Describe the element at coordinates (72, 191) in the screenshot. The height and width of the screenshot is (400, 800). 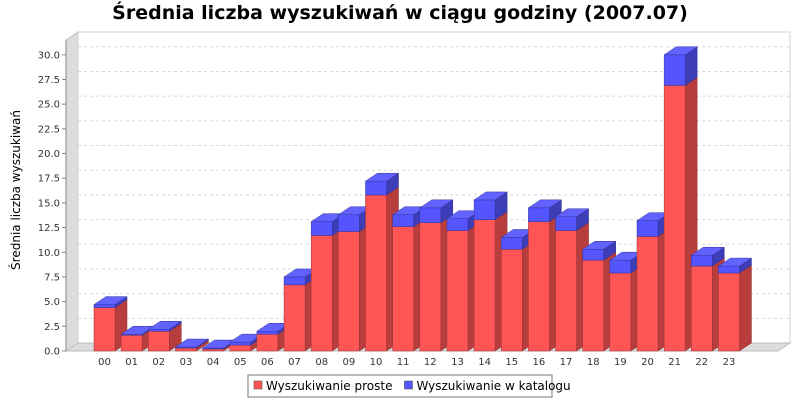
I see `plot-left-wall` at that location.